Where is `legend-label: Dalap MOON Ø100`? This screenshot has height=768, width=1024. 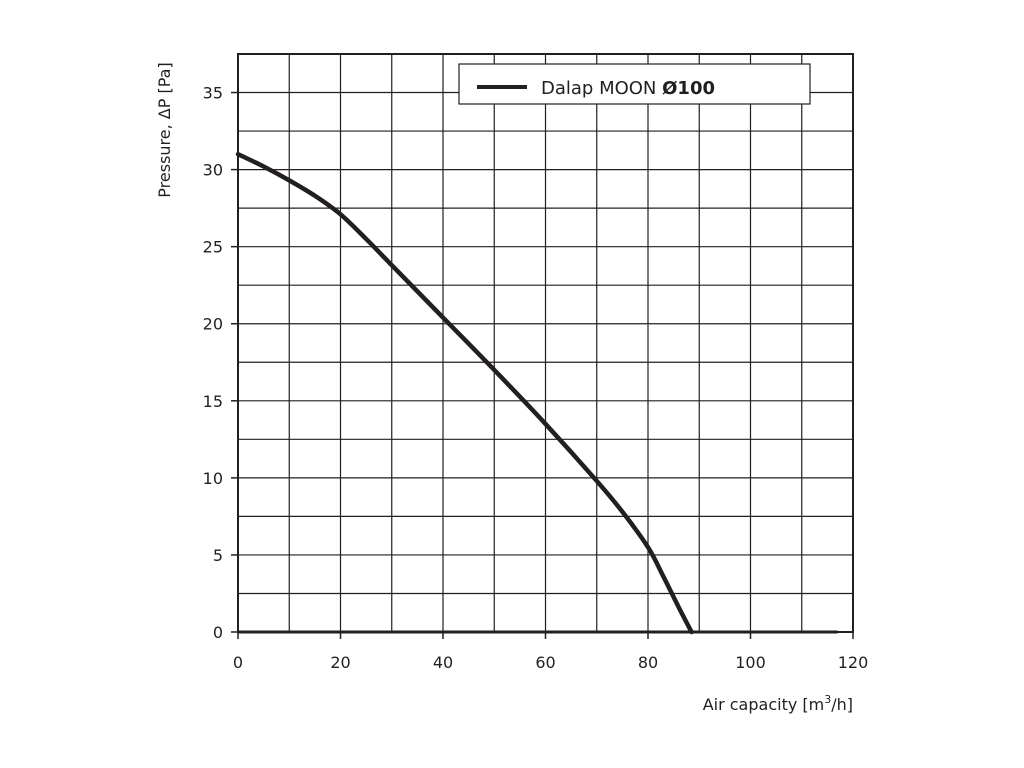 legend-label: Dalap MOON Ø100 is located at coordinates (628, 88).